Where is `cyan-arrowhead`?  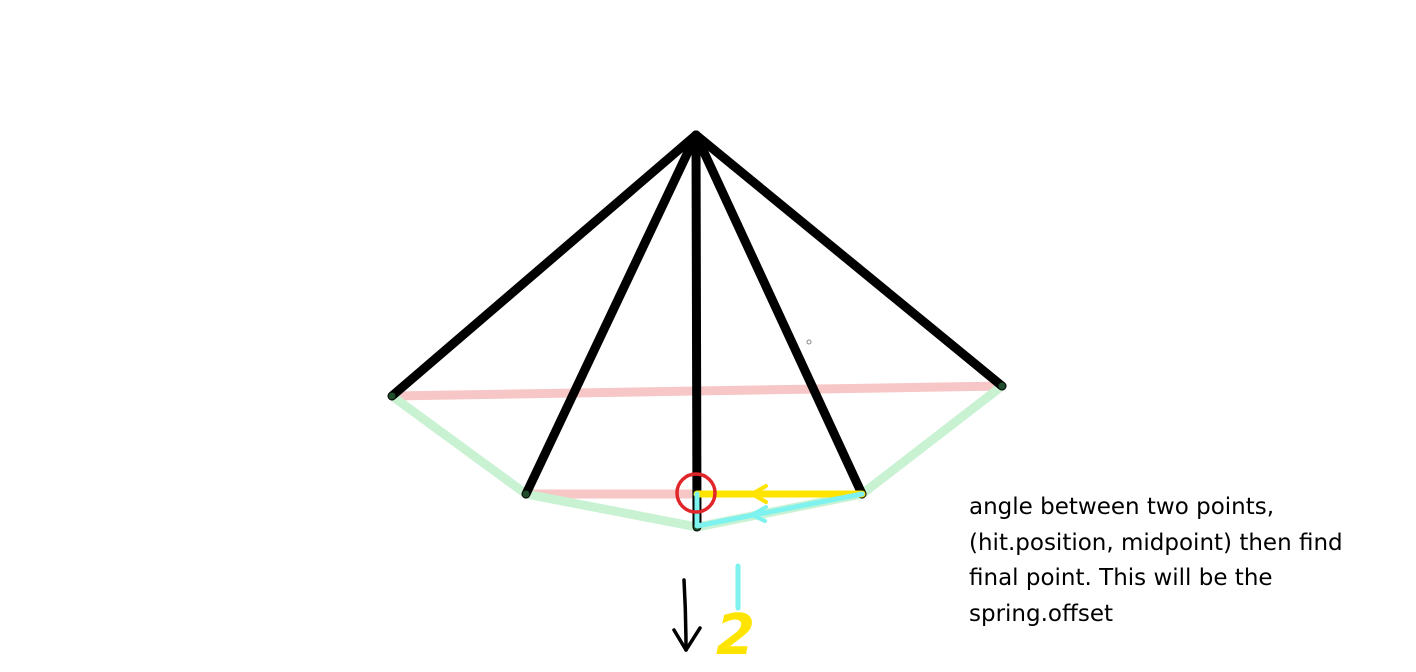 cyan-arrowhead is located at coordinates (759, 514).